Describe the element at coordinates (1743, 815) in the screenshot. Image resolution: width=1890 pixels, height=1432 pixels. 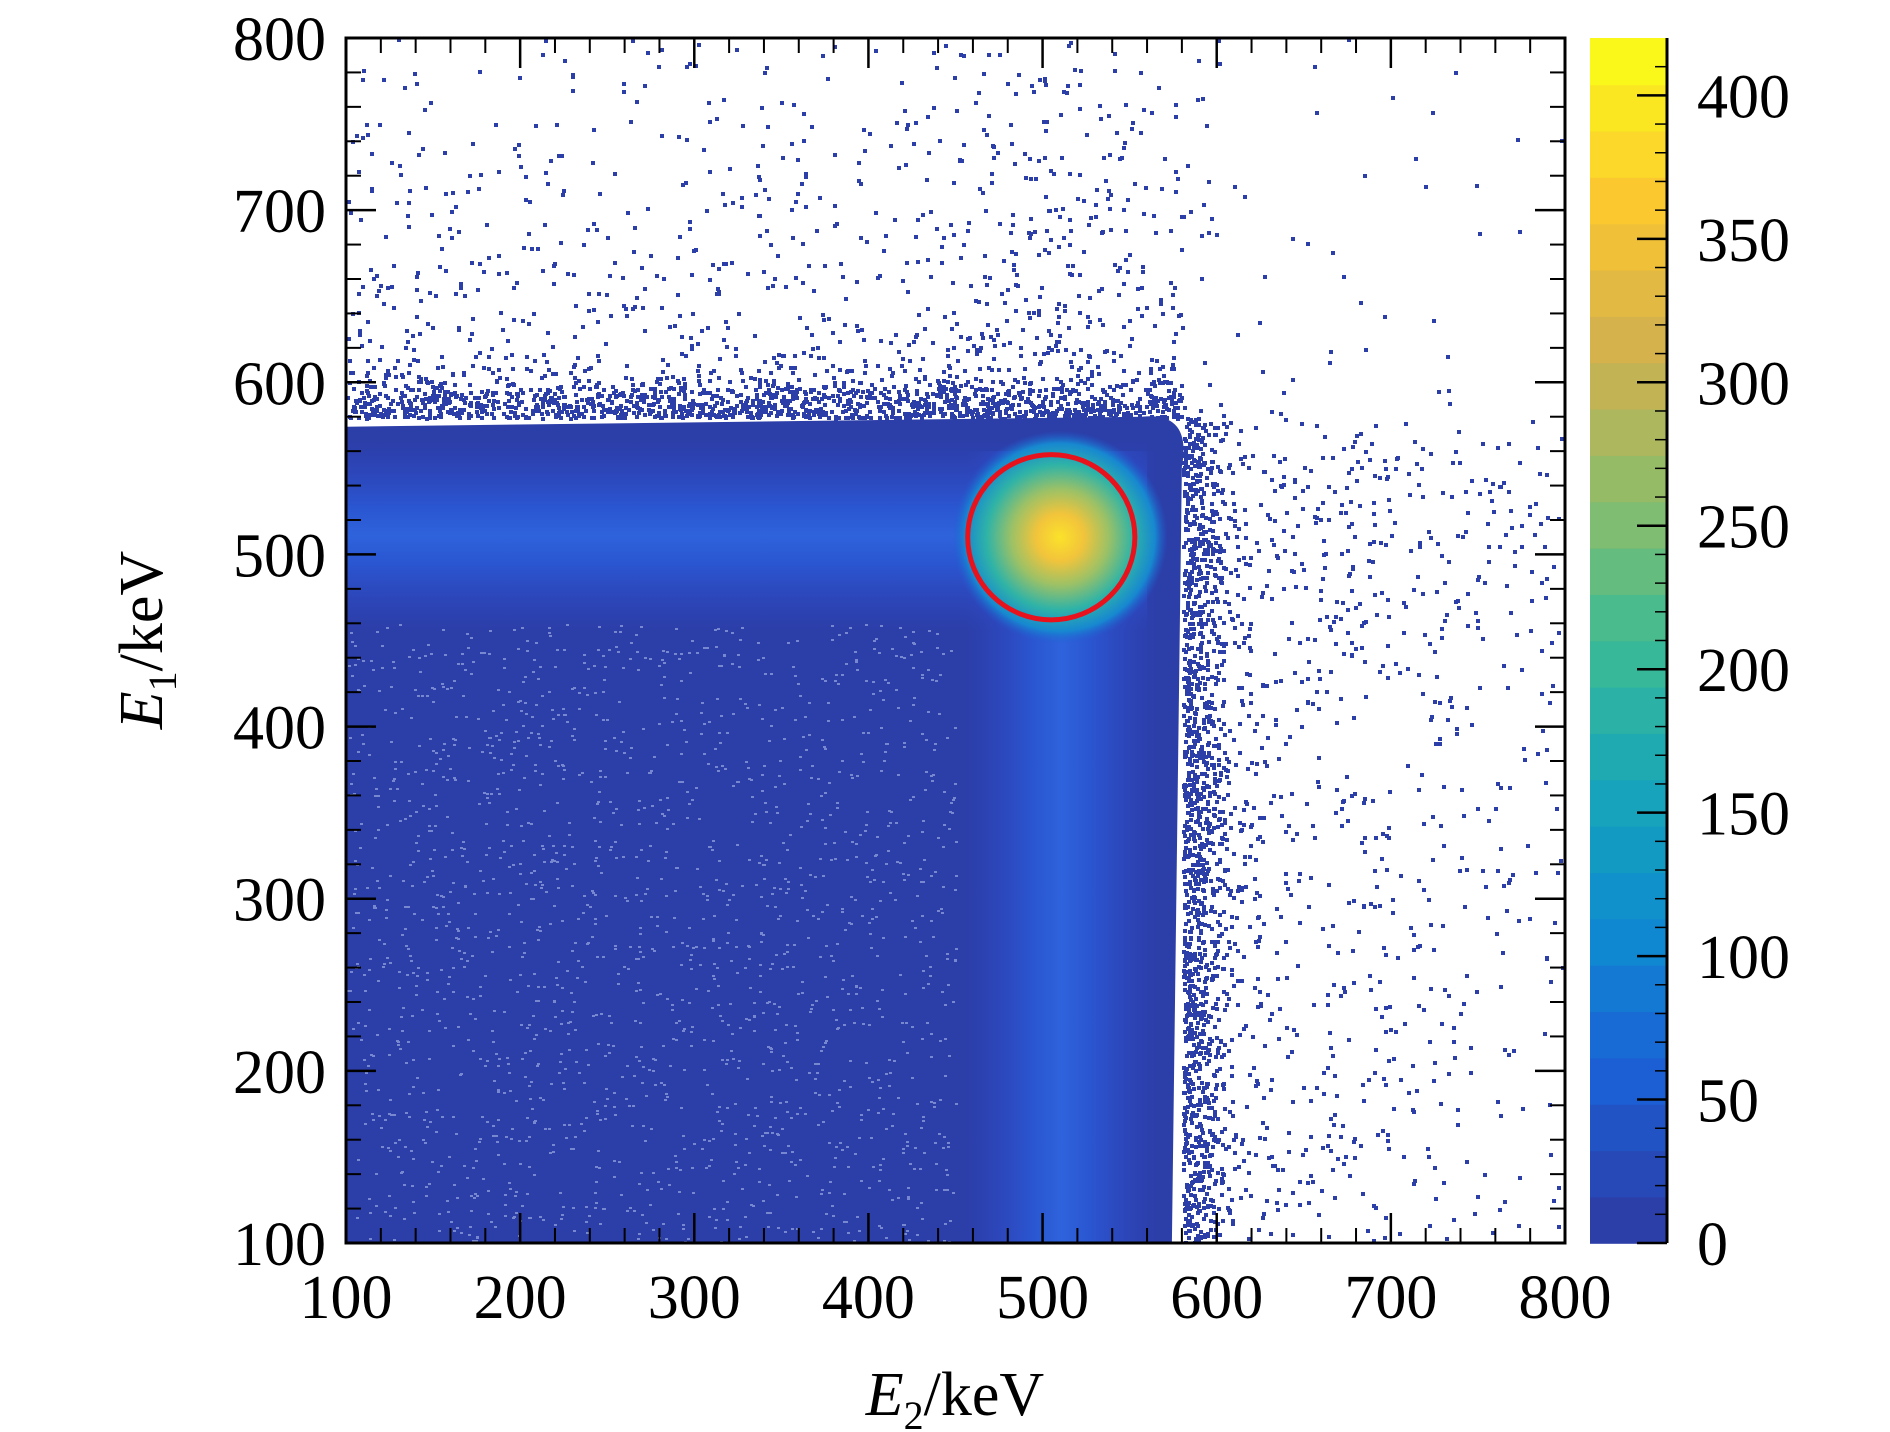
I see `colorbar-tick-label: 150` at that location.